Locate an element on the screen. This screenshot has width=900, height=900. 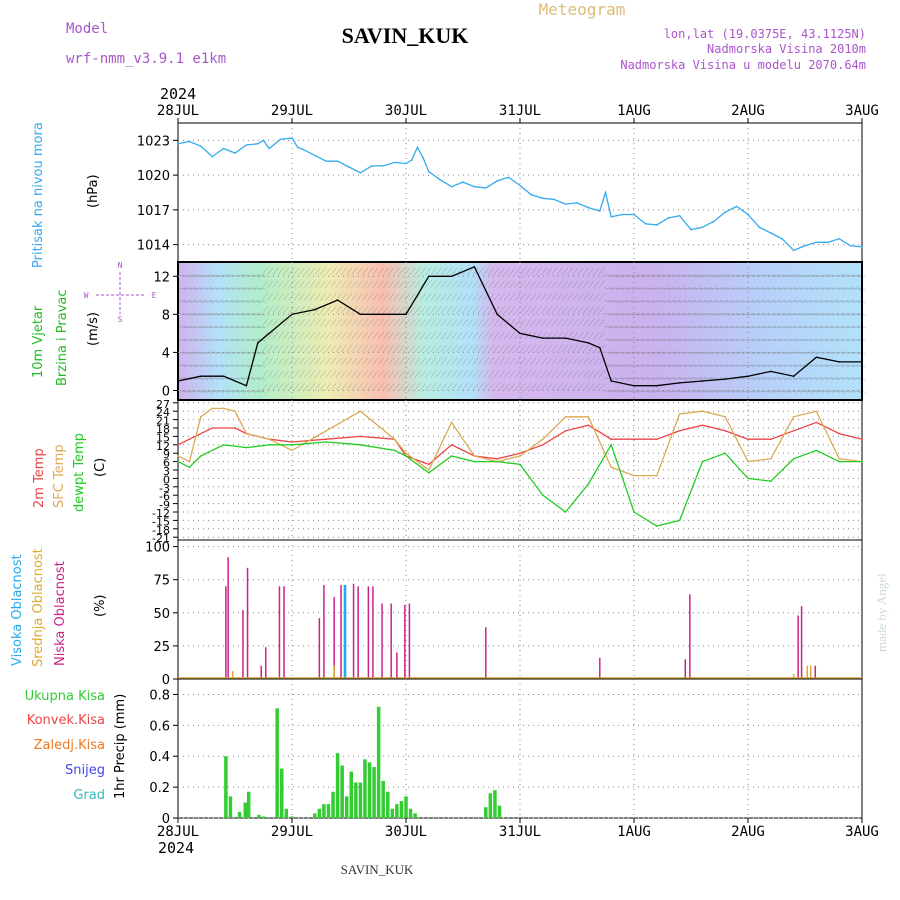
station-title: SAVIN_KUK is located at coordinates (405, 35).